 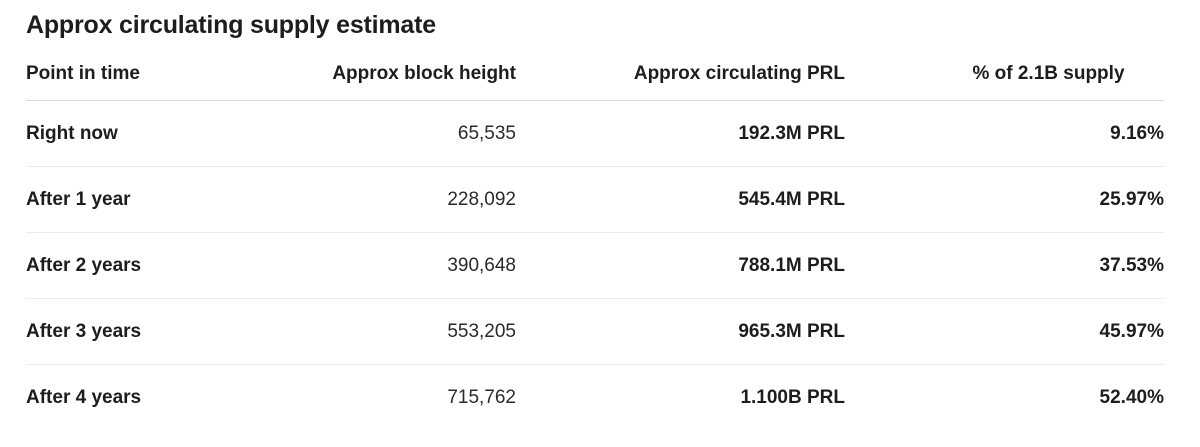 What do you see at coordinates (361, 133) in the screenshot?
I see `cell-block-height: 65,535` at bounding box center [361, 133].